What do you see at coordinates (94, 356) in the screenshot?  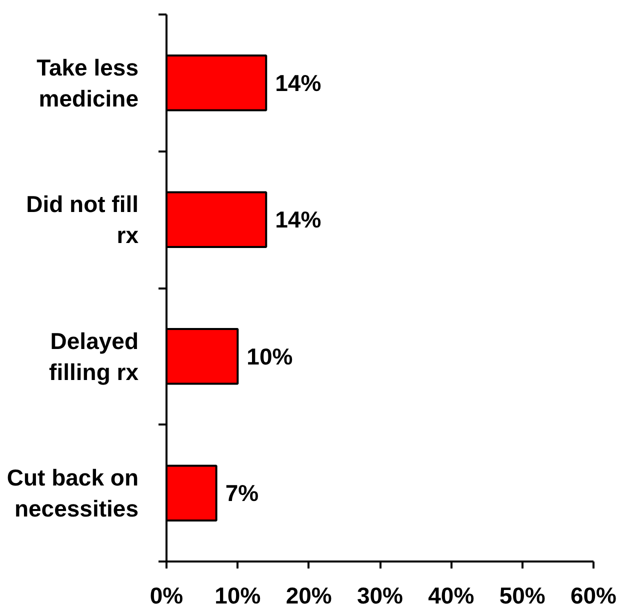 I see `y-tick-label: Delayed filling rx` at bounding box center [94, 356].